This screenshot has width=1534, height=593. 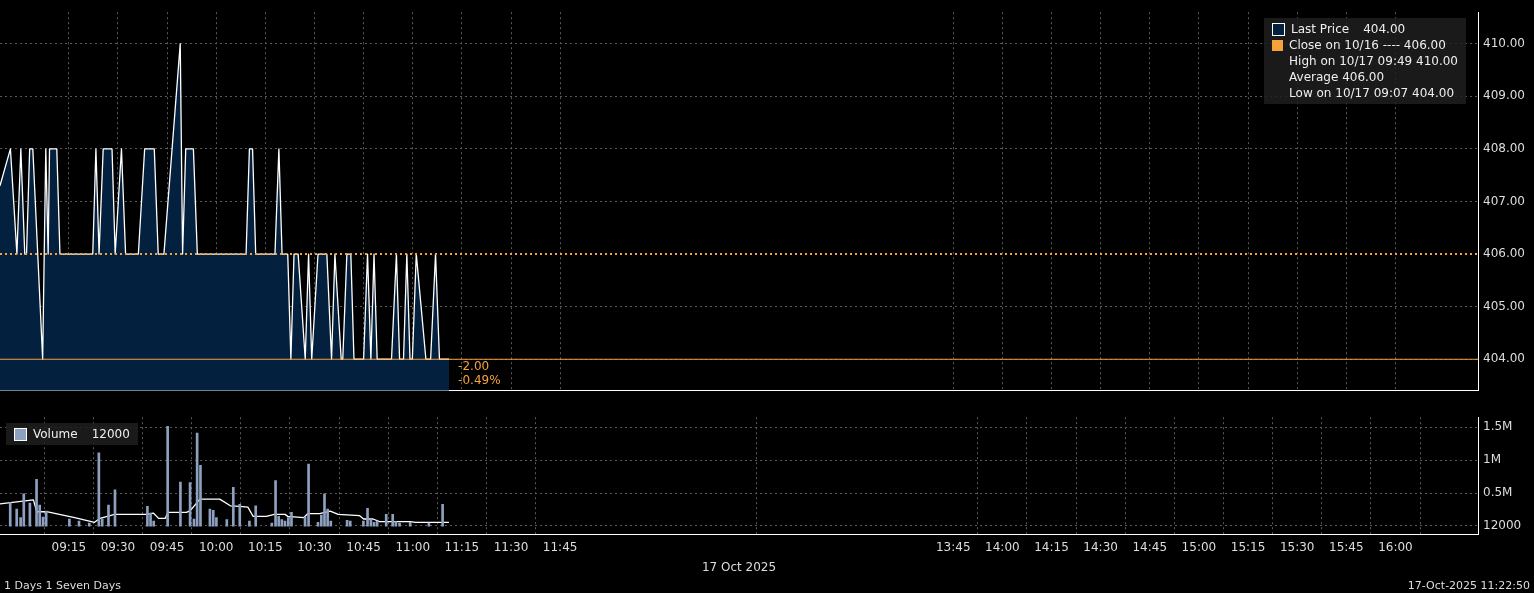 I want to click on text: 17-Oct-2025 11:22:50, so click(x=1468, y=585).